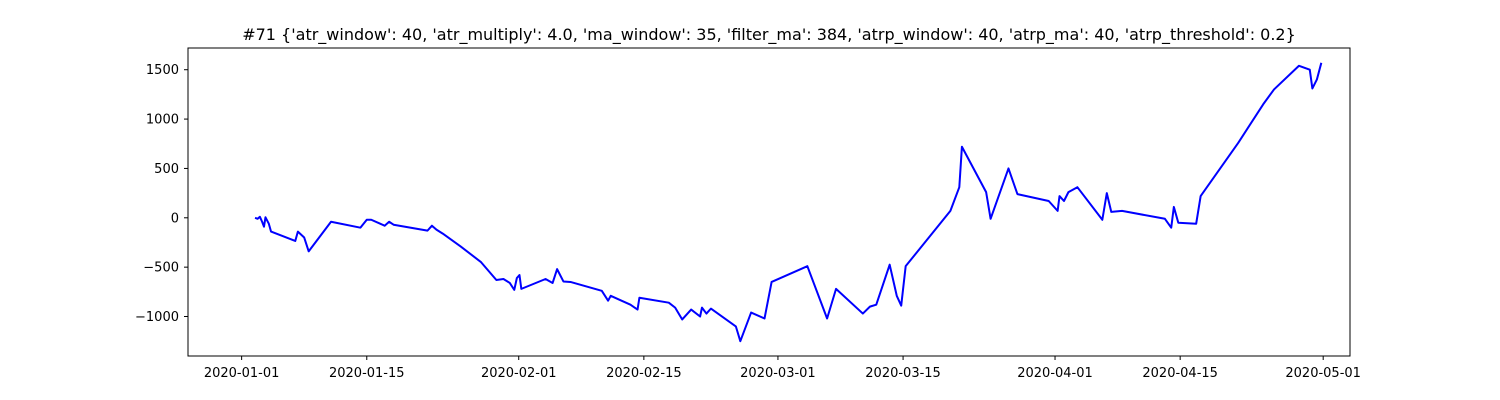 The image size is (1500, 400). What do you see at coordinates (1323, 373) in the screenshot?
I see `x-tick-label: 2020-05-01` at bounding box center [1323, 373].